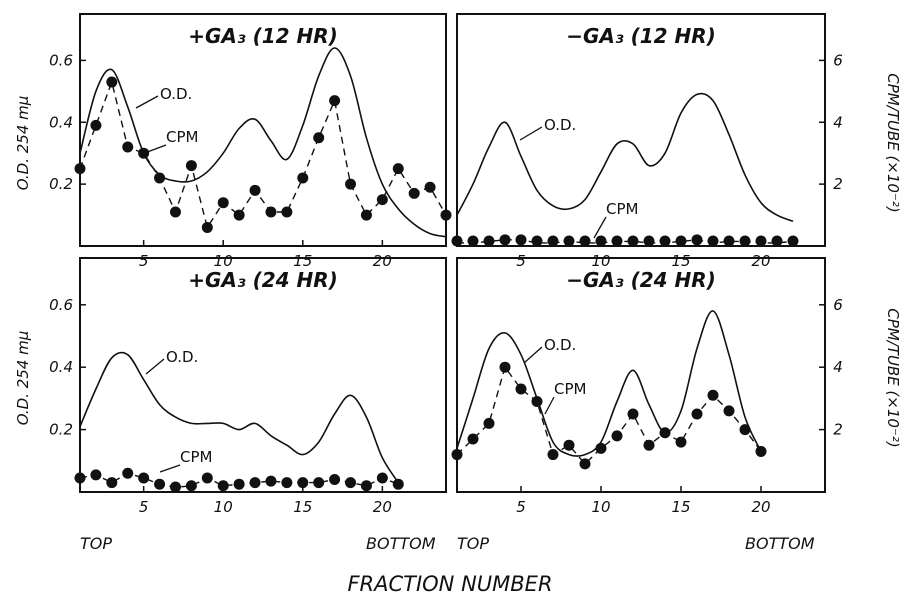  What do you see at coordinates (641, 280) in the screenshot?
I see `panel-title: −GA₃ (24 HR)` at bounding box center [641, 280].